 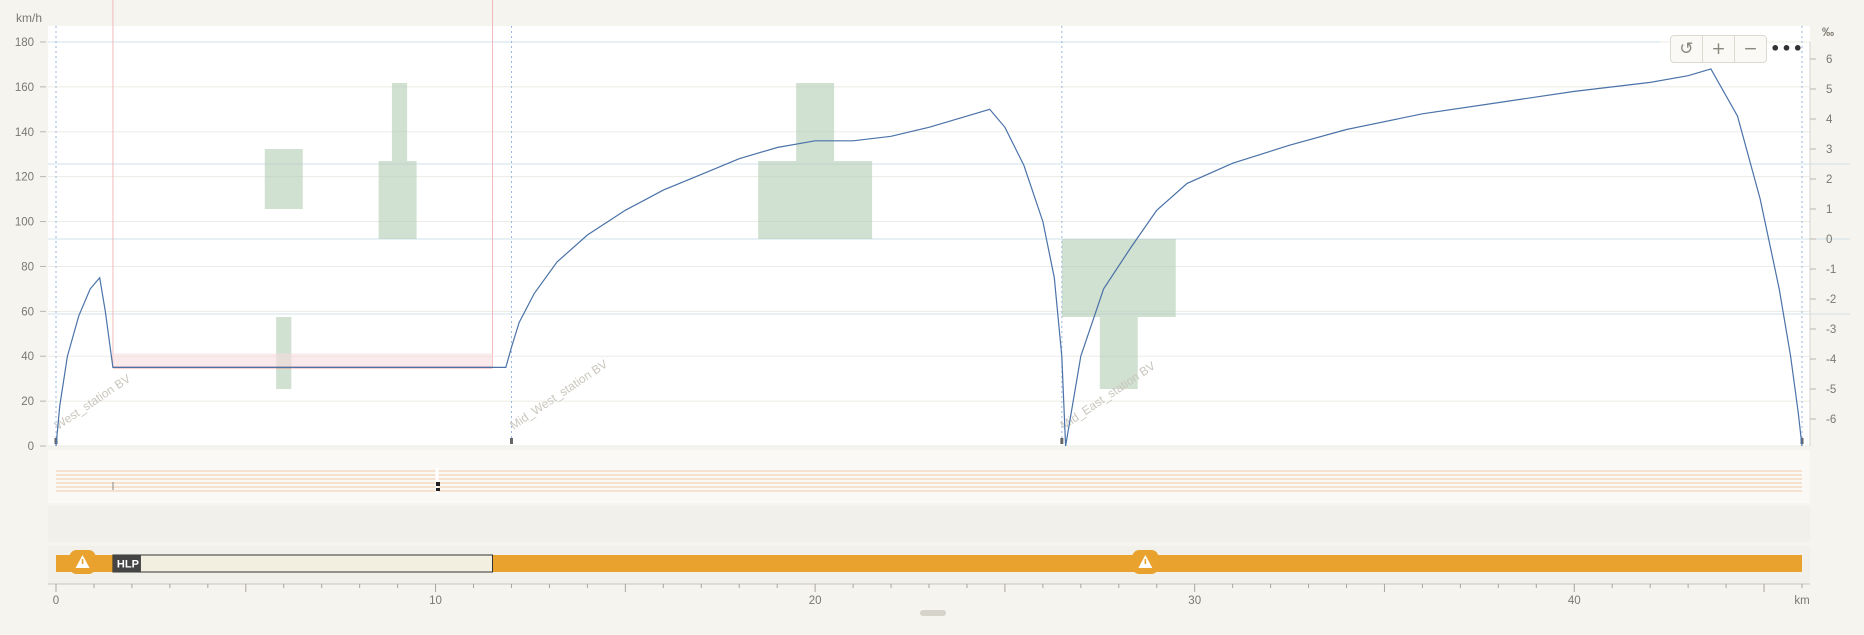 I want to click on zoom-in-button: +, so click(x=1719, y=49).